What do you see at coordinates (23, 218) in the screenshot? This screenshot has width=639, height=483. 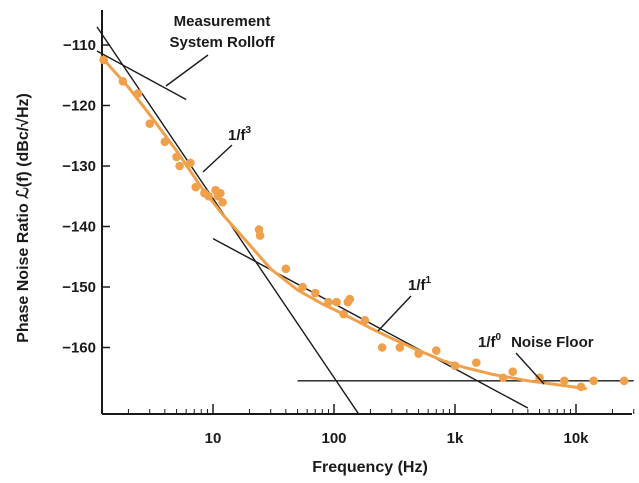 I see `y-axis-title: Phase Noise Ratio ℒ(f) (dBc/√Hz)` at bounding box center [23, 218].